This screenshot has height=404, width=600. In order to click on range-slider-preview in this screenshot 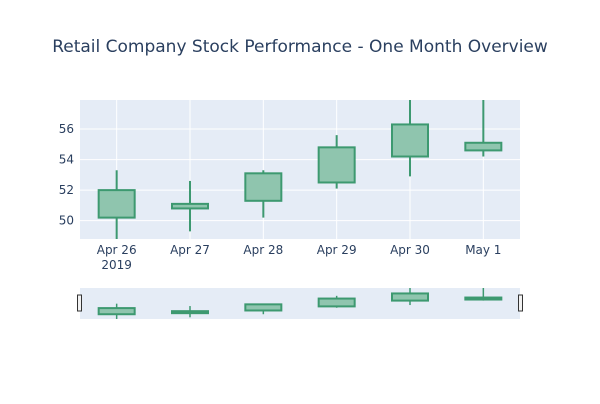, I will do `click(300, 303)`.